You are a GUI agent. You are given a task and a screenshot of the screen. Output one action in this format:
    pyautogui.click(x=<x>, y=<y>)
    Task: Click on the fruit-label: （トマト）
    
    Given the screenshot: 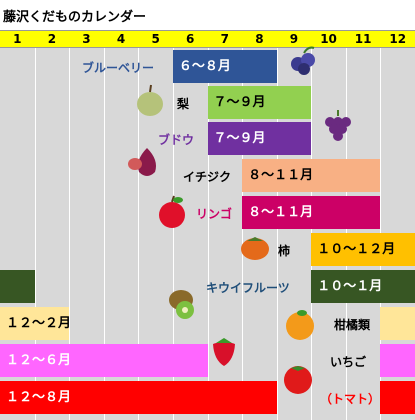 What is the action you would take?
    pyautogui.click(x=350, y=399)
    